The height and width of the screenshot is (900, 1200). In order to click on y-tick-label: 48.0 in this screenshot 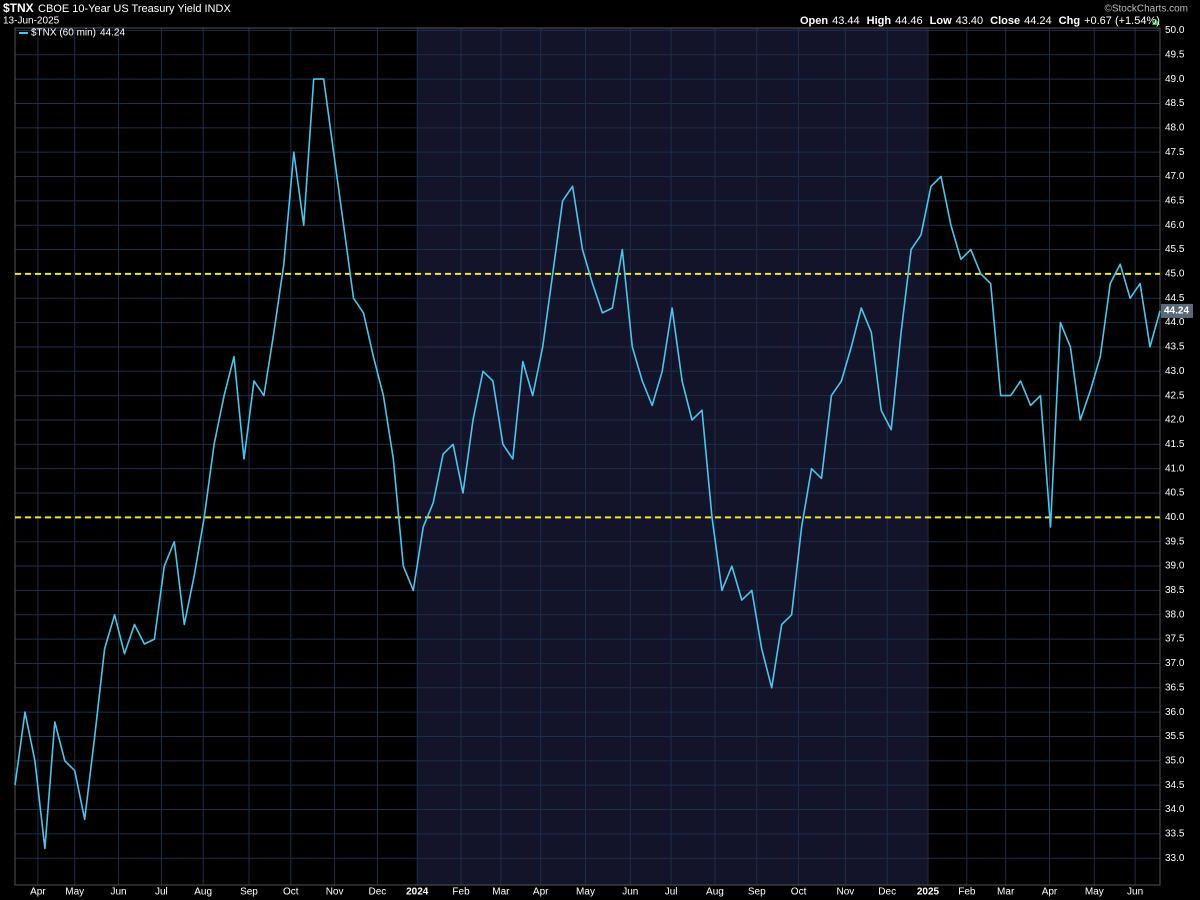, I will do `click(1175, 127)`.